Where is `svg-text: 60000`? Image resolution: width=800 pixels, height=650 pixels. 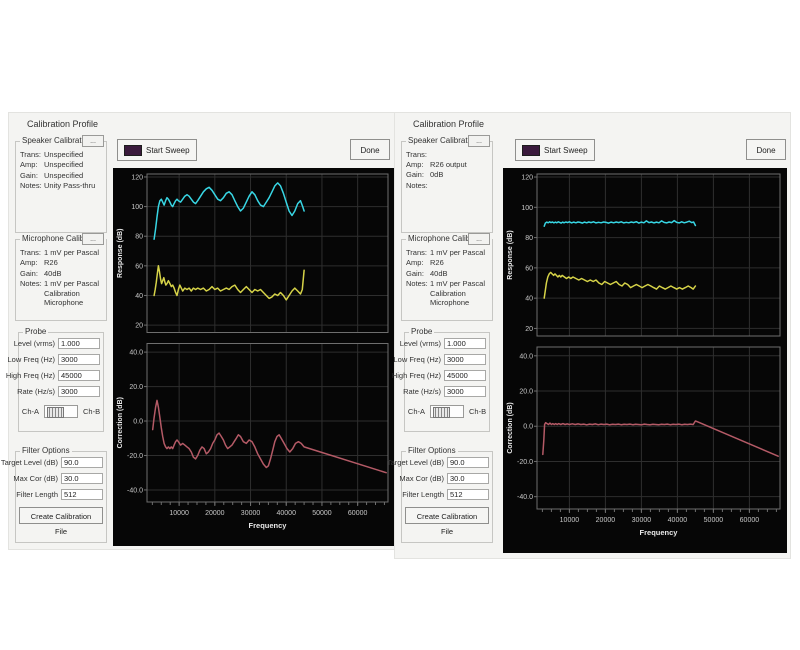 svg-text: 60000 is located at coordinates (750, 520).